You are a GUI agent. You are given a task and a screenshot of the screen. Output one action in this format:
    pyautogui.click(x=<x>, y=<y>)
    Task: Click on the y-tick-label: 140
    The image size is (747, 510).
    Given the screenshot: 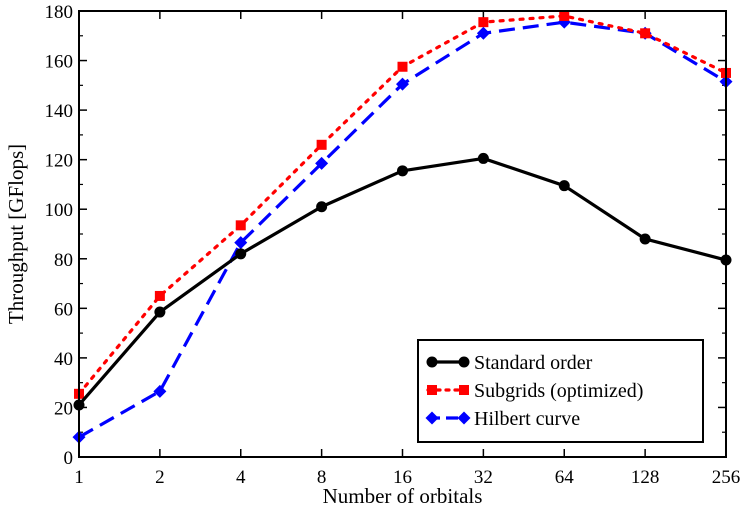 What is the action you would take?
    pyautogui.click(x=59, y=111)
    